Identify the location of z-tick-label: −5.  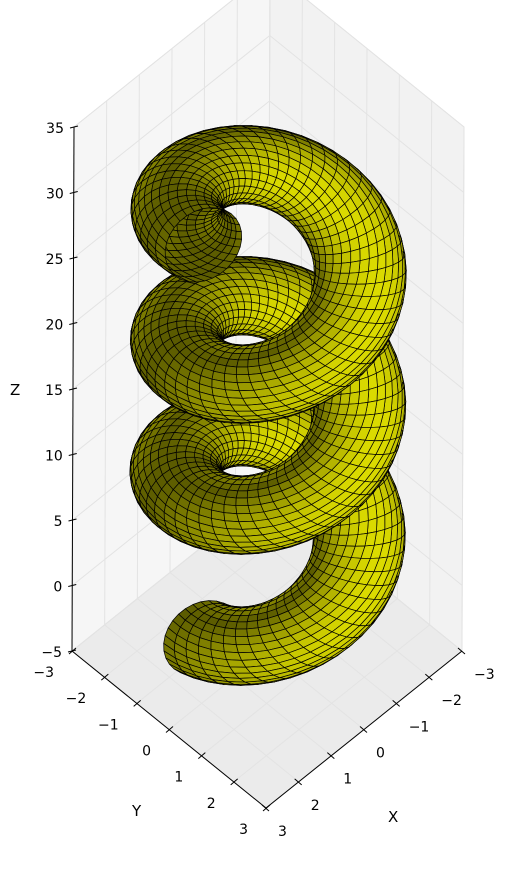
(51, 653).